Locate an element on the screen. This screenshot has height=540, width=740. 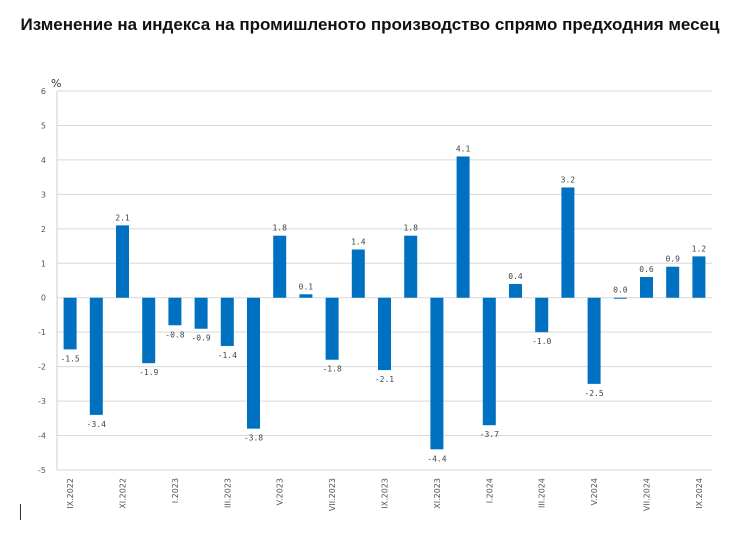
x-tick-label: III.2023 is located at coordinates (227, 493).